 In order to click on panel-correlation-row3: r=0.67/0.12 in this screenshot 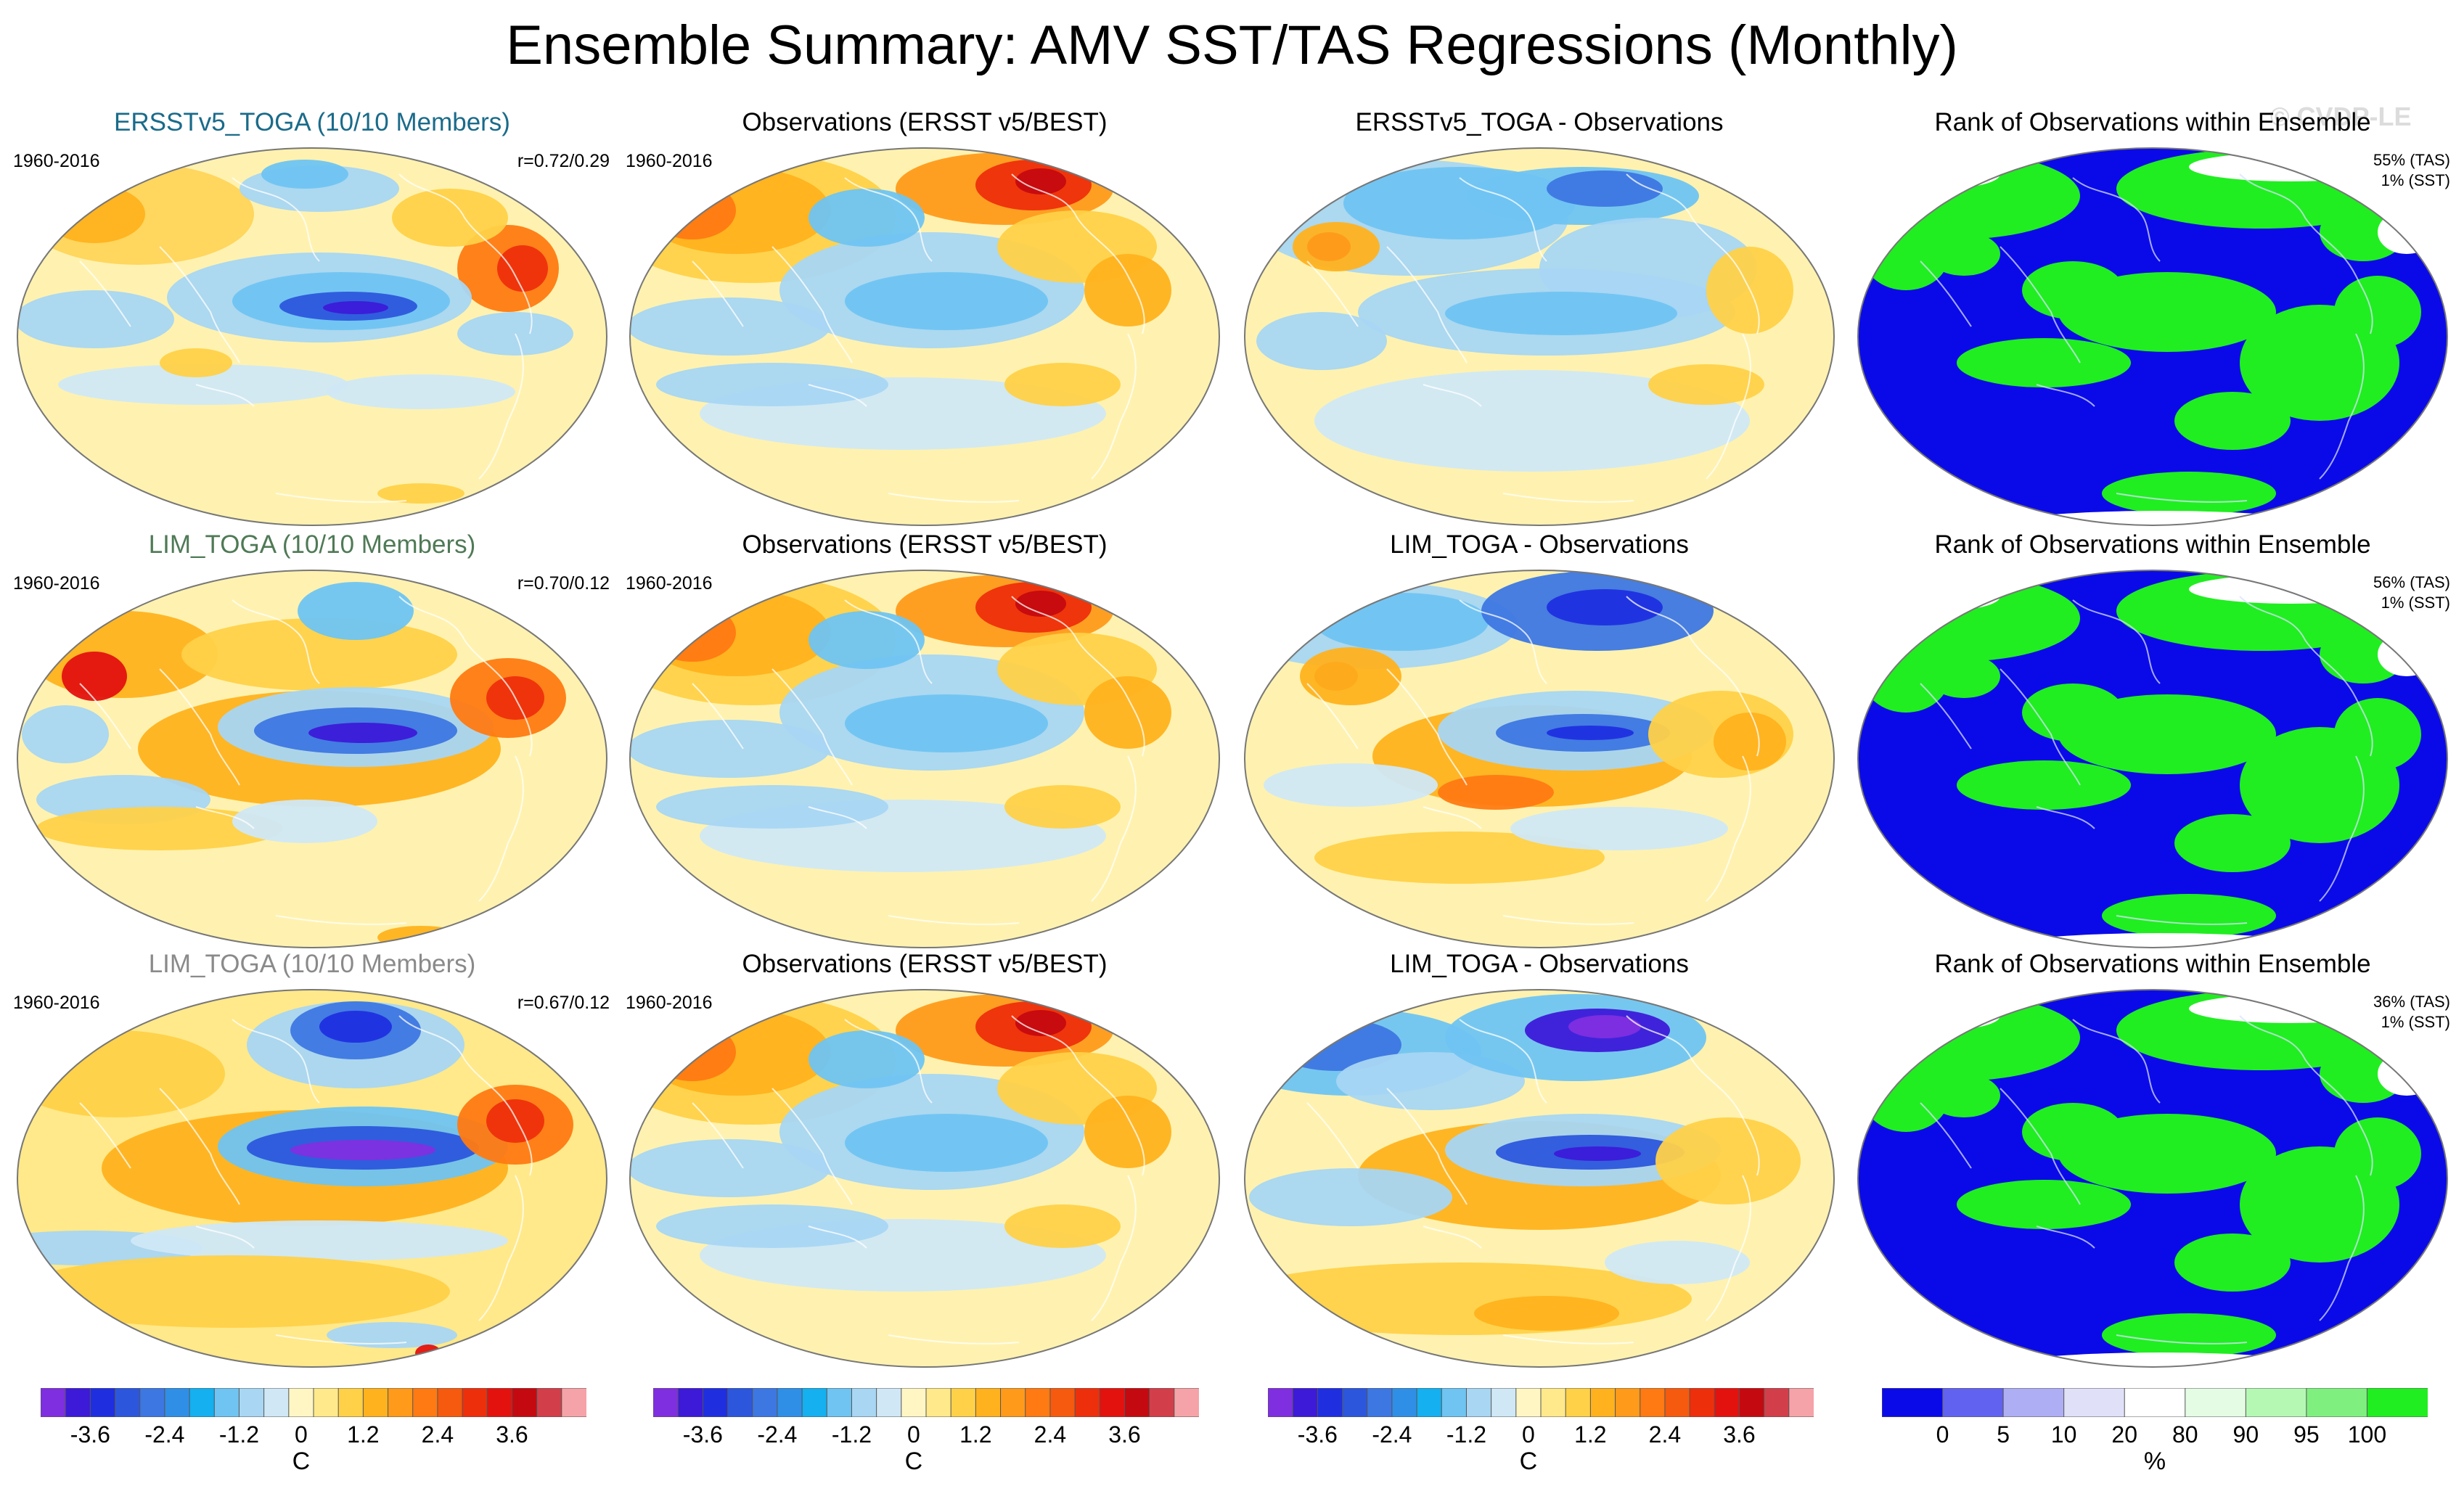, I will do `click(563, 1003)`.